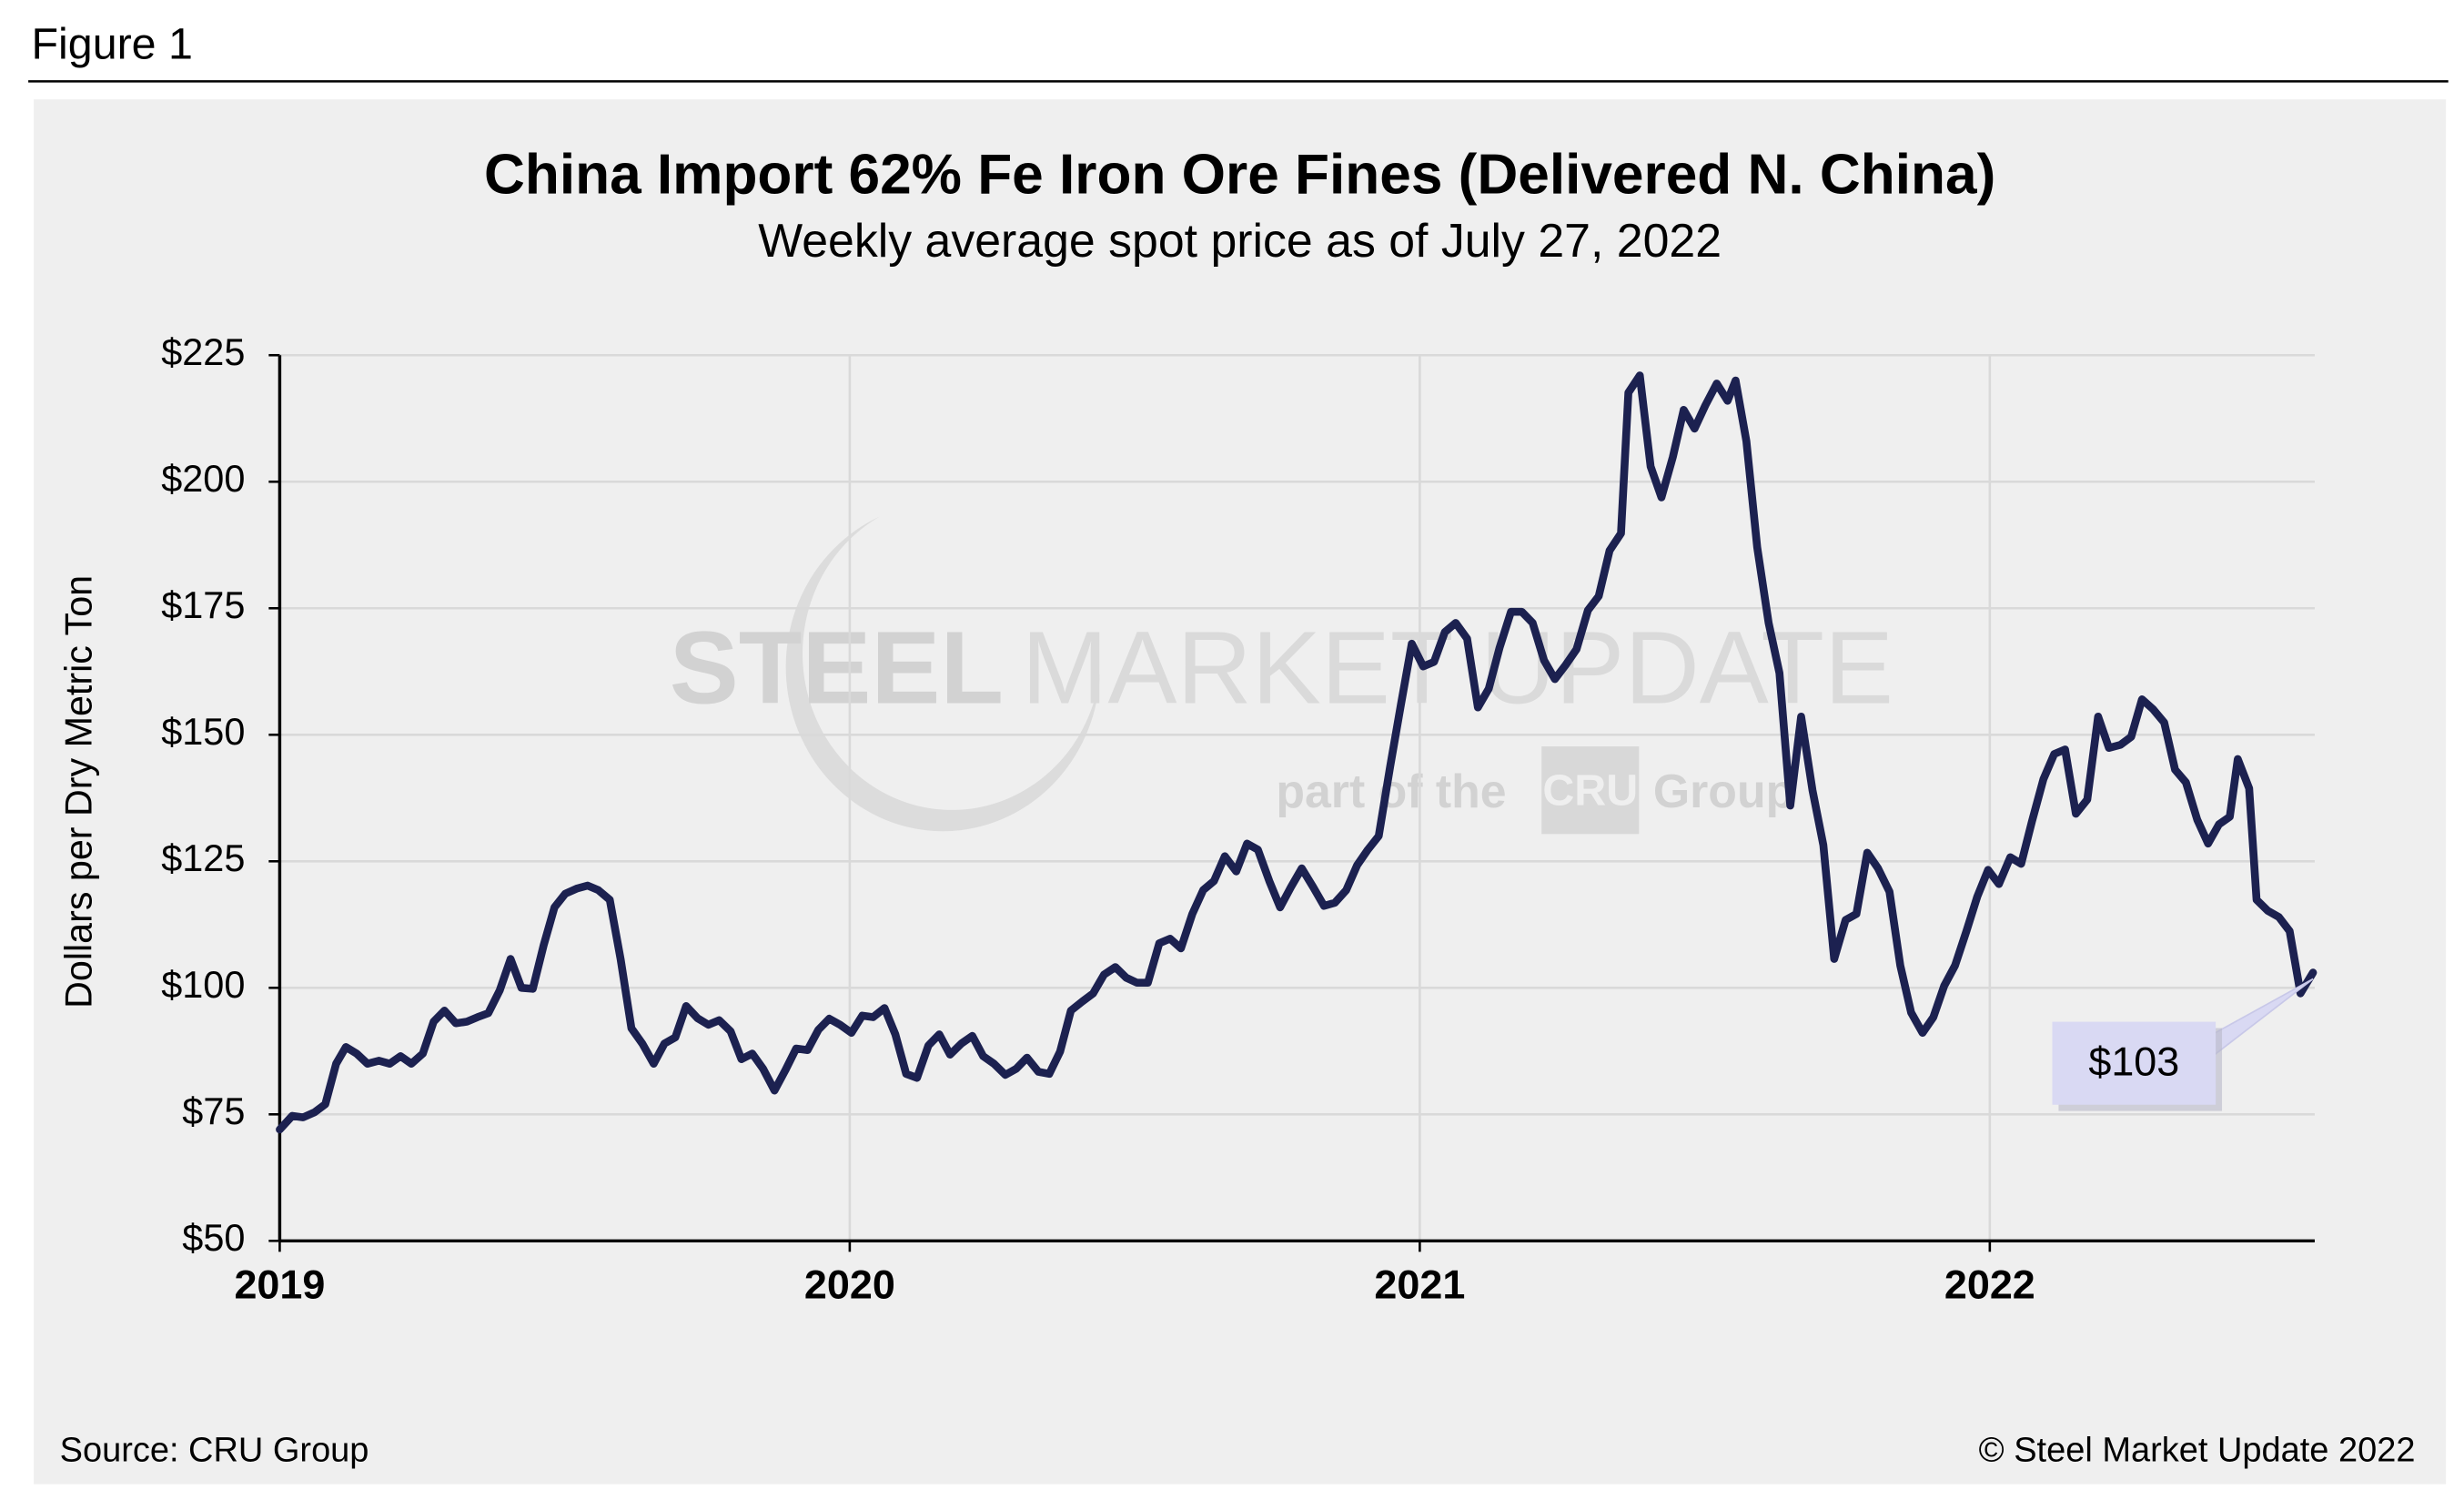  What do you see at coordinates (203, 985) in the screenshot?
I see `y-tick-label: $100` at bounding box center [203, 985].